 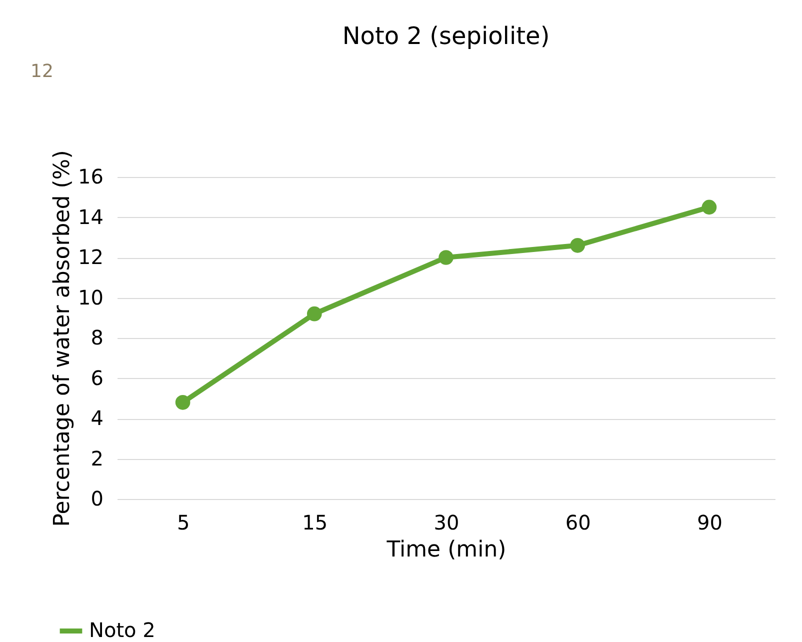 I want to click on y-tick-label: 16, so click(x=91, y=176).